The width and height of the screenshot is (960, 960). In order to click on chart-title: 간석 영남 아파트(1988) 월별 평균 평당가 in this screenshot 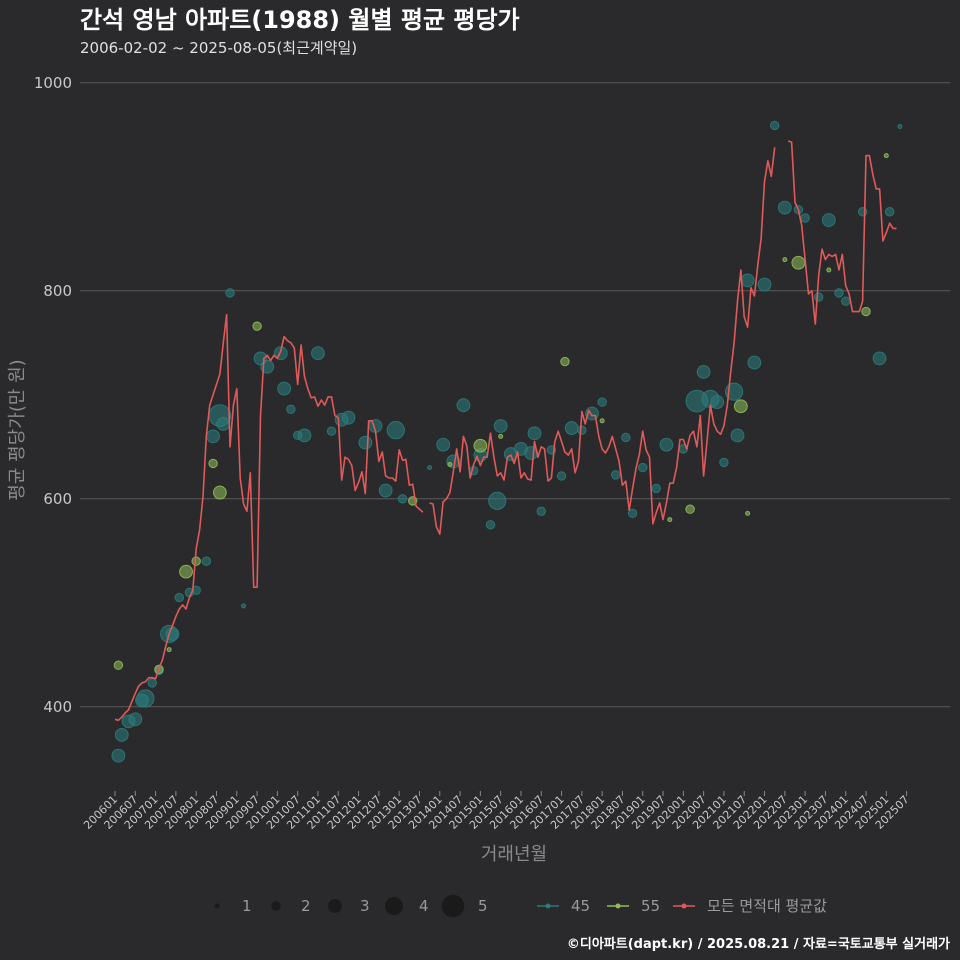, I will do `click(300, 20)`.